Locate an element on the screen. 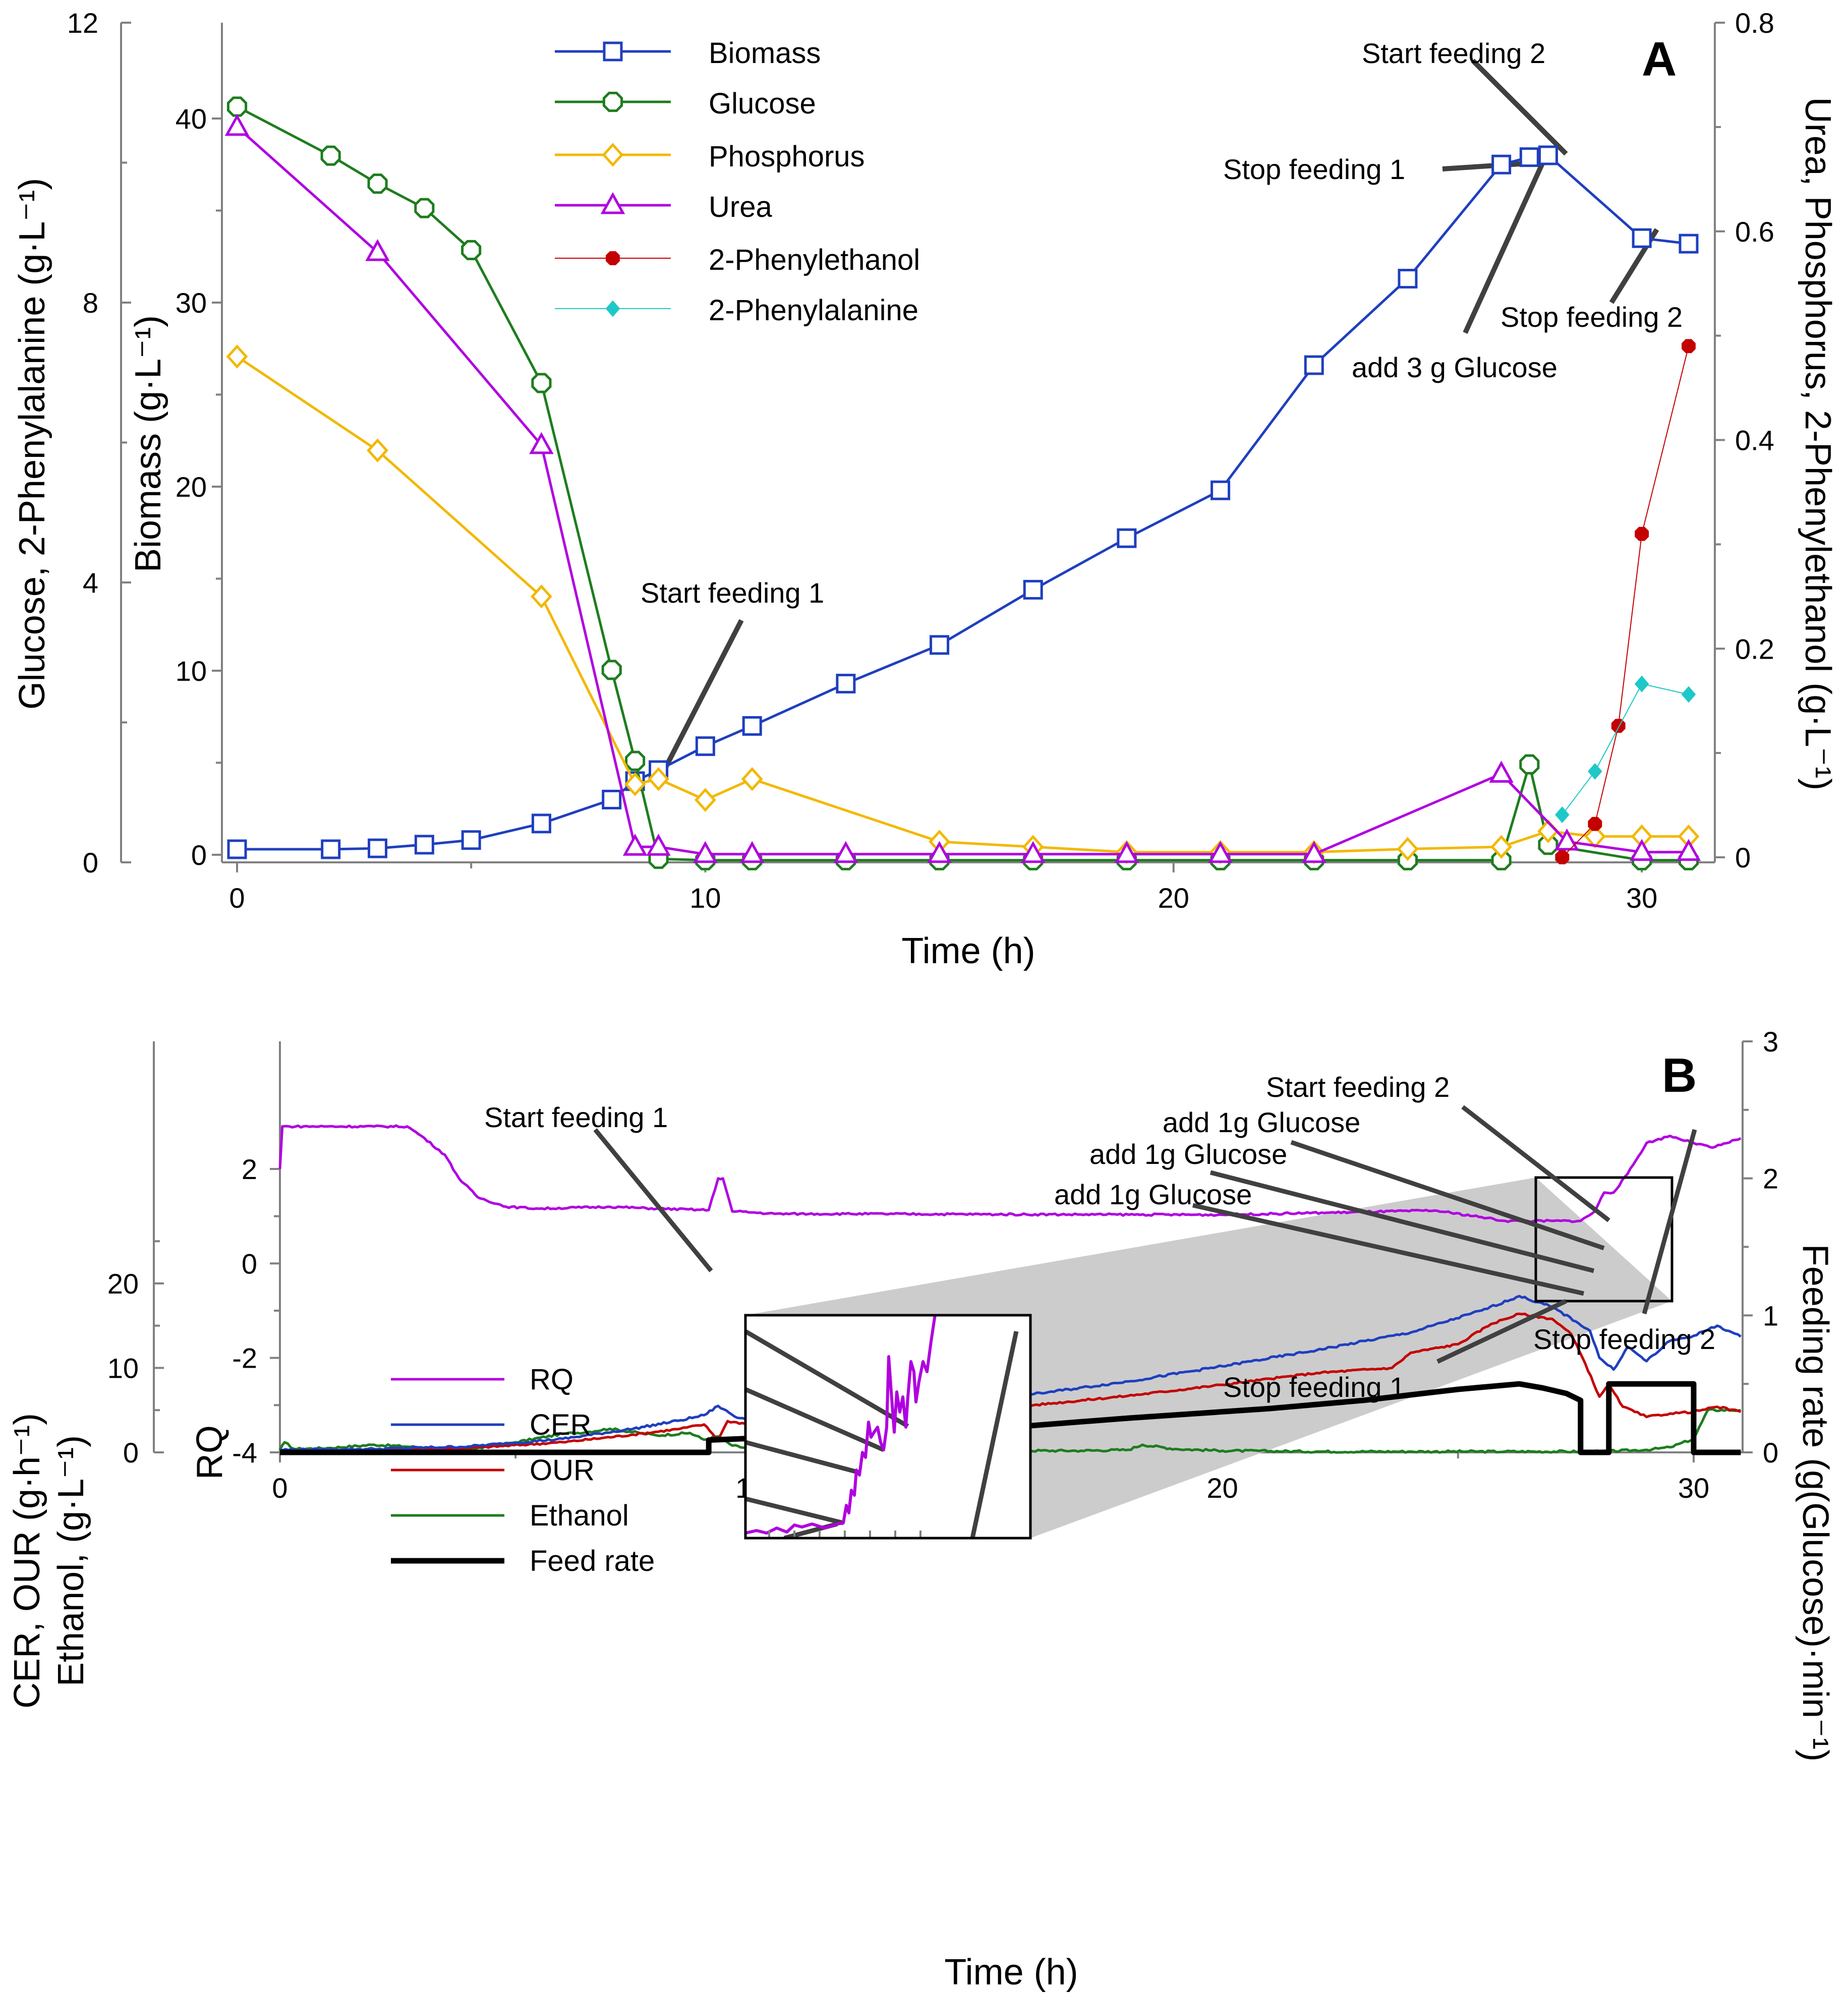 The width and height of the screenshot is (1848, 1995). a-ytick-glucose-label: 8 is located at coordinates (90, 303).